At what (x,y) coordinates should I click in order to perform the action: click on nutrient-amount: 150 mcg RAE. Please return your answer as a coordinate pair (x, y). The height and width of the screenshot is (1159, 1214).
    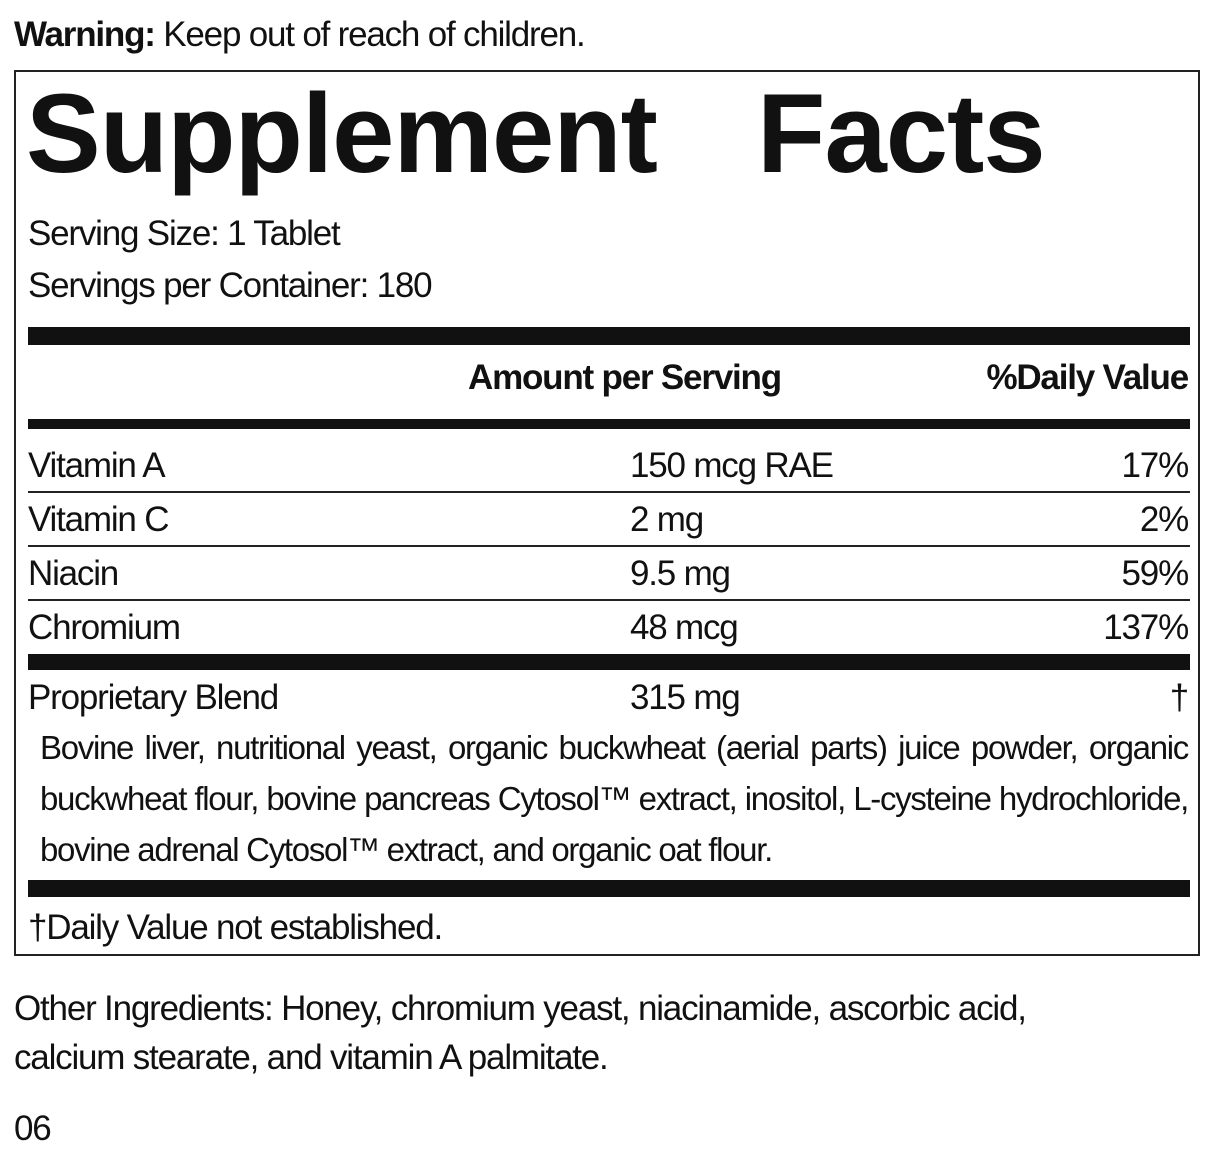
    Looking at the image, I should click on (732, 465).